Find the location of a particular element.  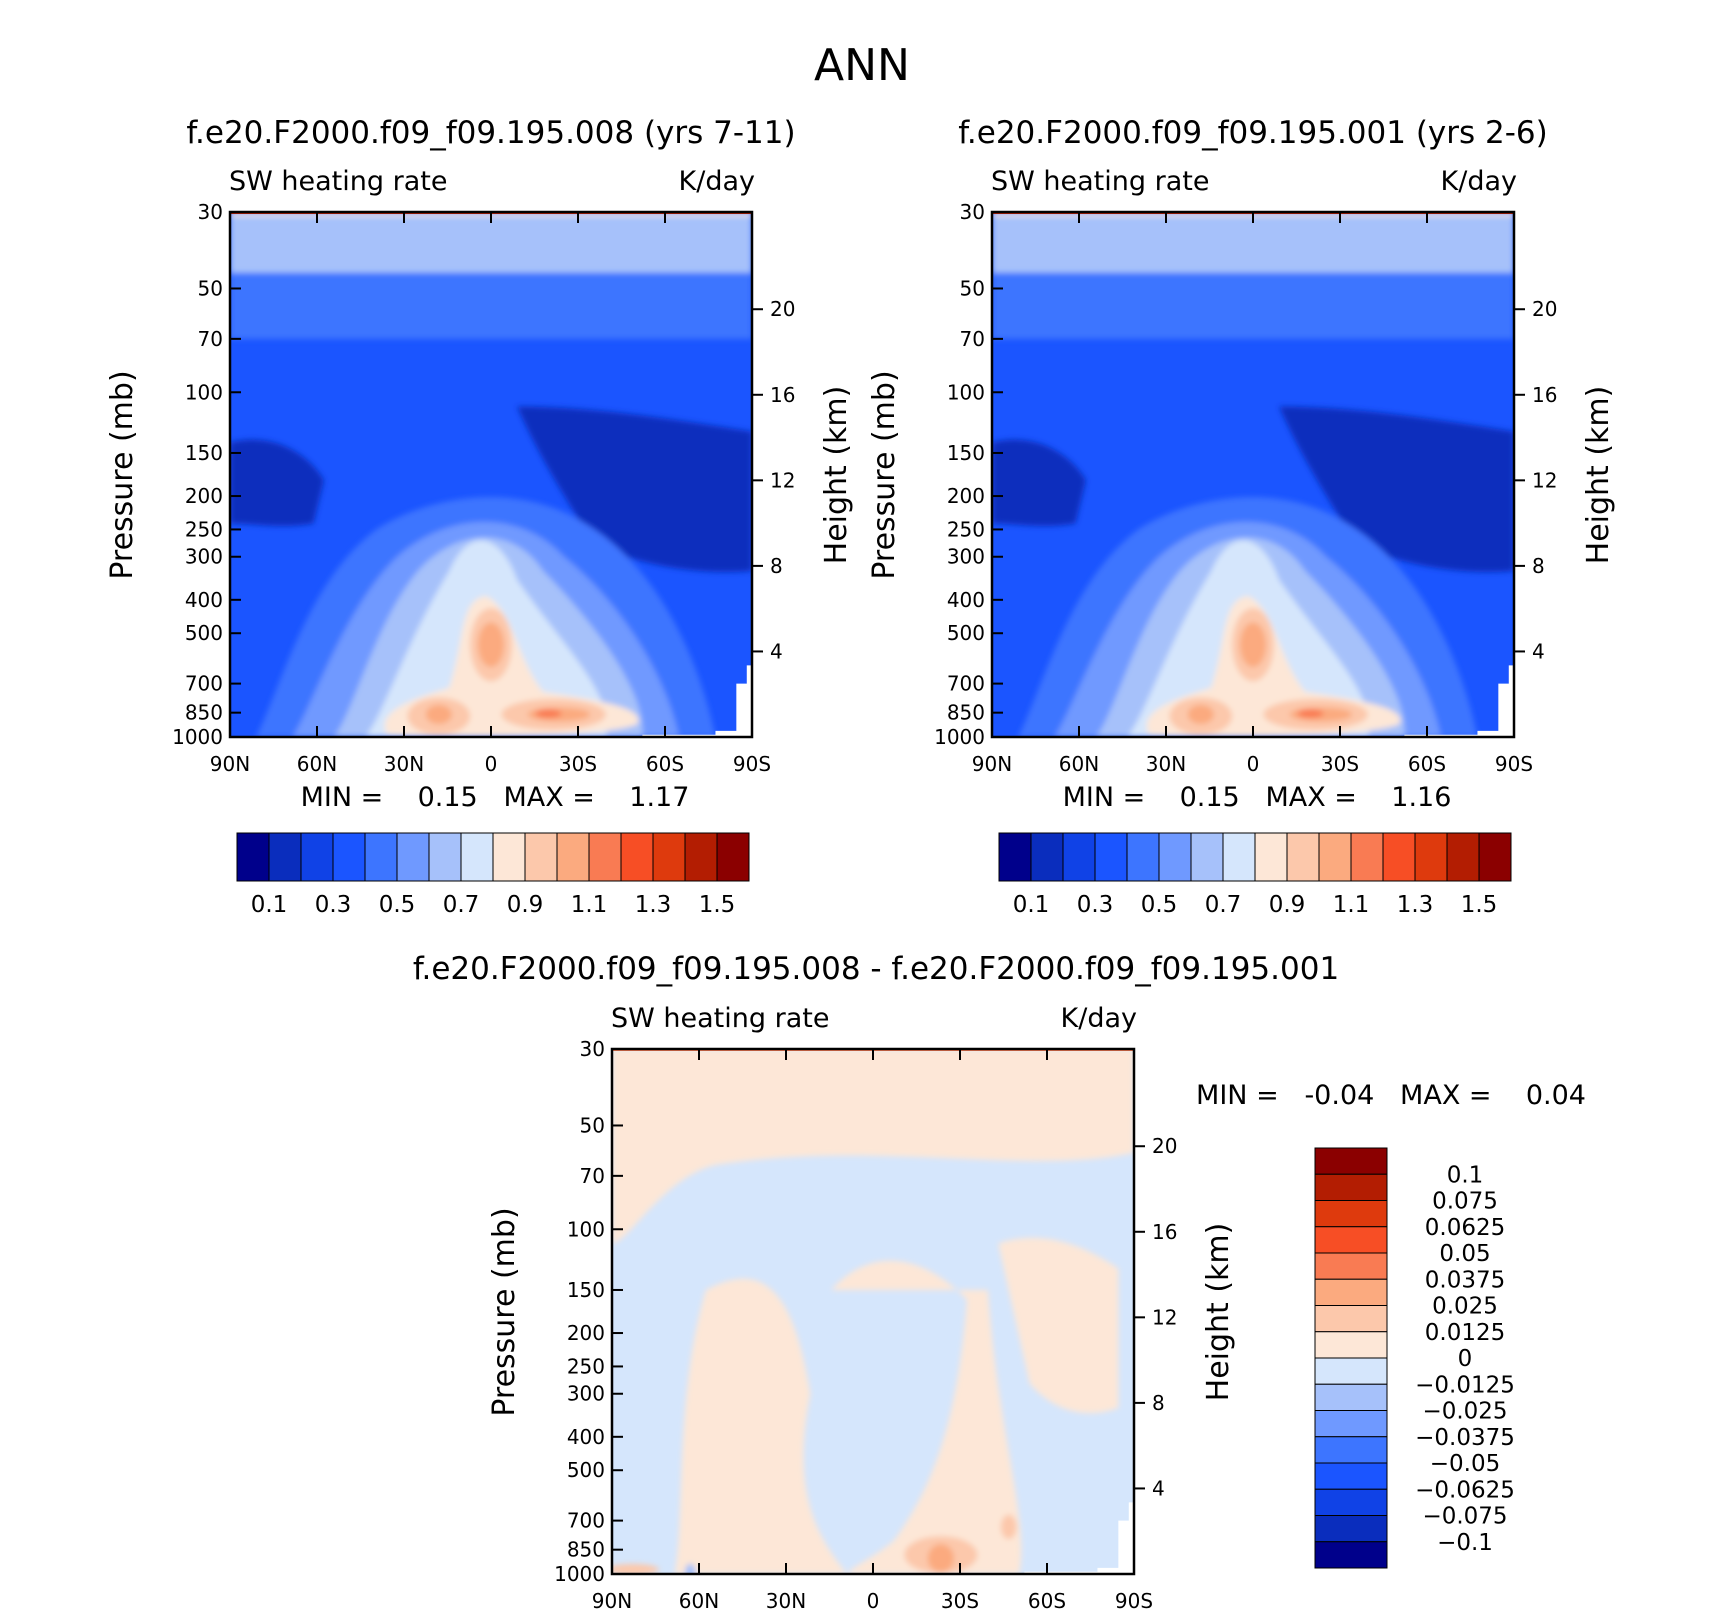

colorbar-label: 0.3 is located at coordinates (333, 905).